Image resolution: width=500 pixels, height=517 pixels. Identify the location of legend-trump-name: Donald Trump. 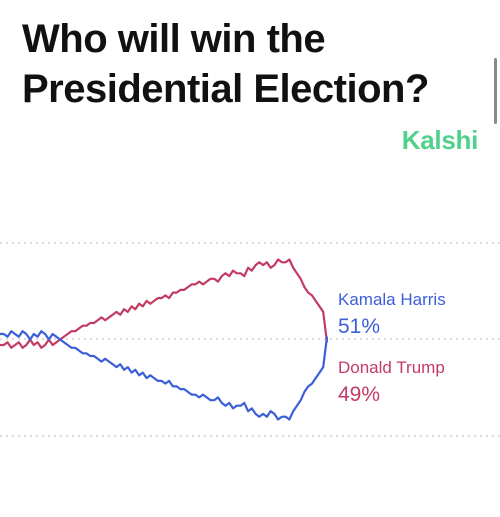
(391, 367).